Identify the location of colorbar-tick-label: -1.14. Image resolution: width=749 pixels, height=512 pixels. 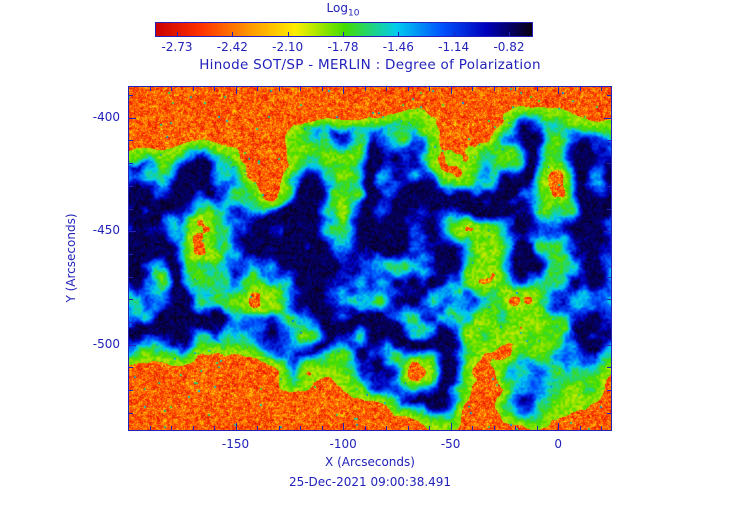
(454, 47).